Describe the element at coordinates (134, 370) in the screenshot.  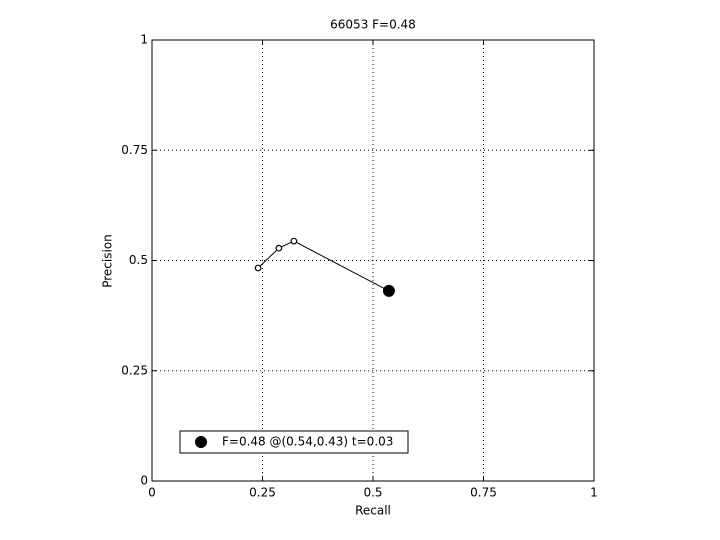
I see `y-tick-label: 0.25` at that location.